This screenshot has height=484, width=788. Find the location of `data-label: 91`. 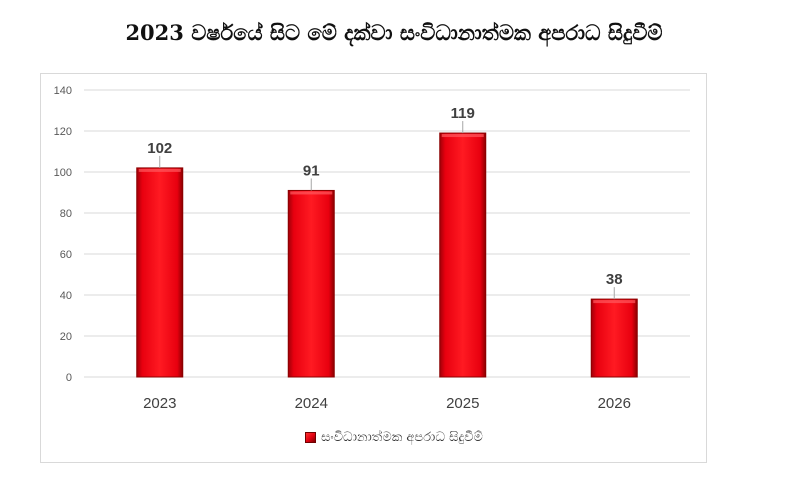

data-label: 91 is located at coordinates (311, 170).